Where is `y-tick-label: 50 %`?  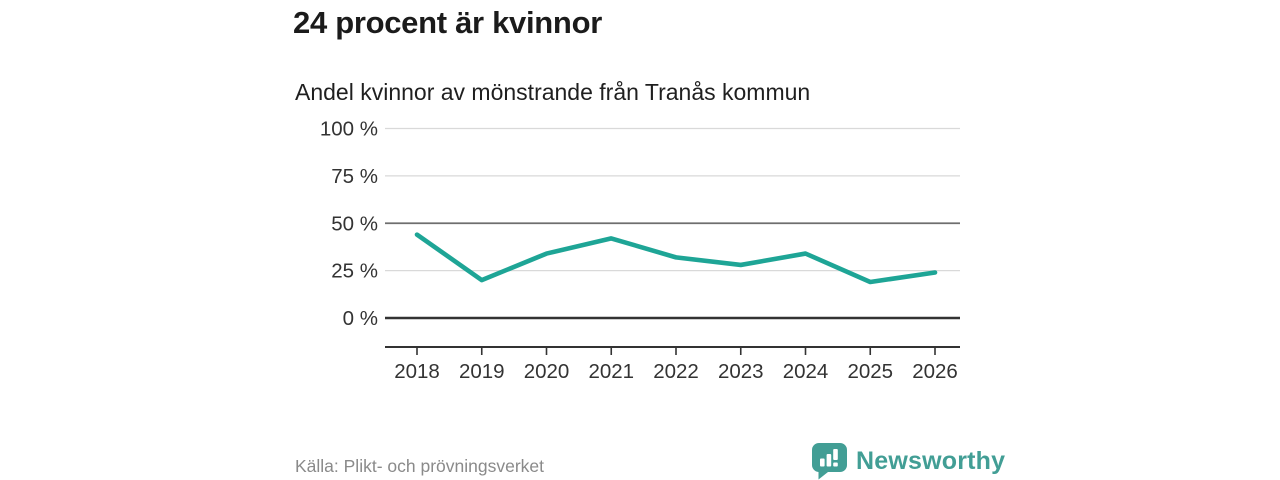 y-tick-label: 50 % is located at coordinates (354, 223).